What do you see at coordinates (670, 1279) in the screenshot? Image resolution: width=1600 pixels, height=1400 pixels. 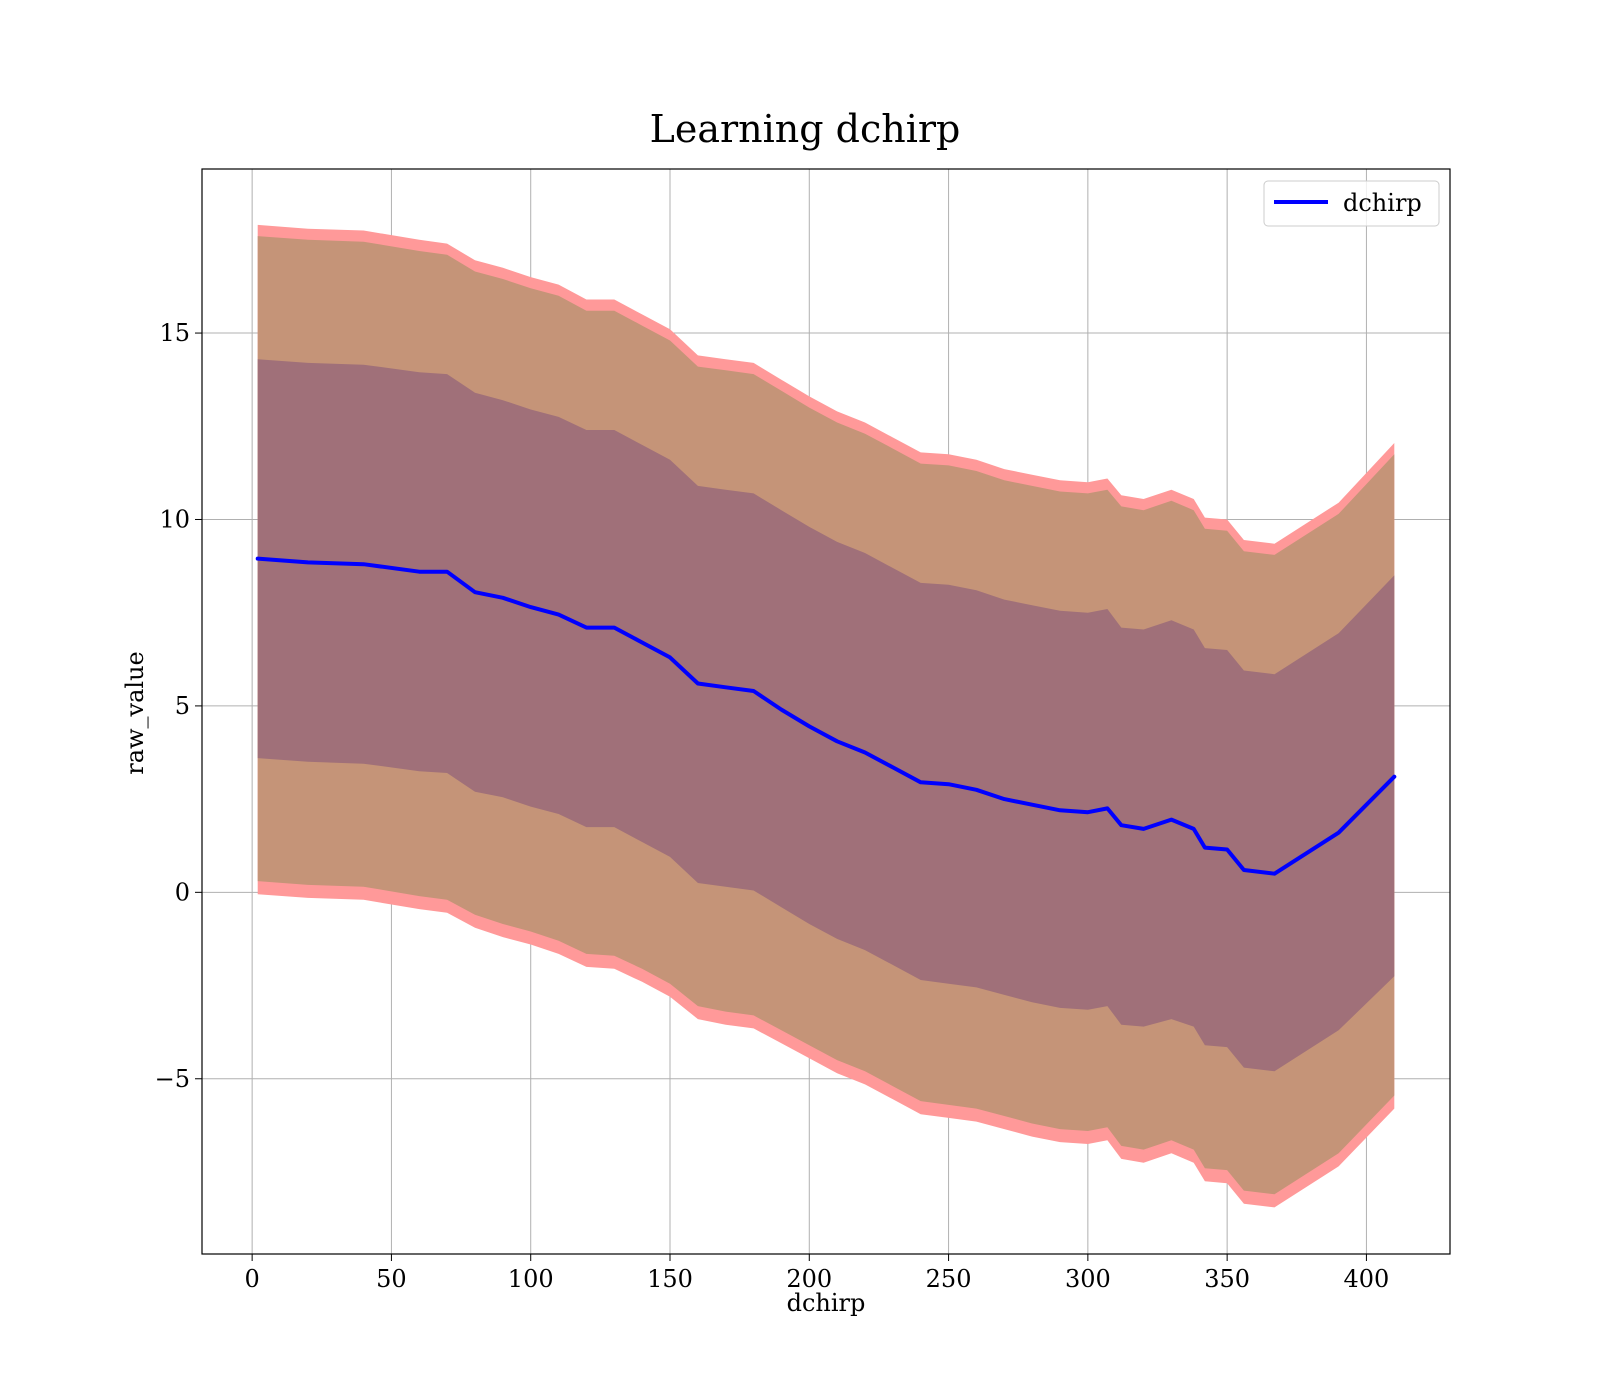 I see `x-tick-label: 150` at bounding box center [670, 1279].